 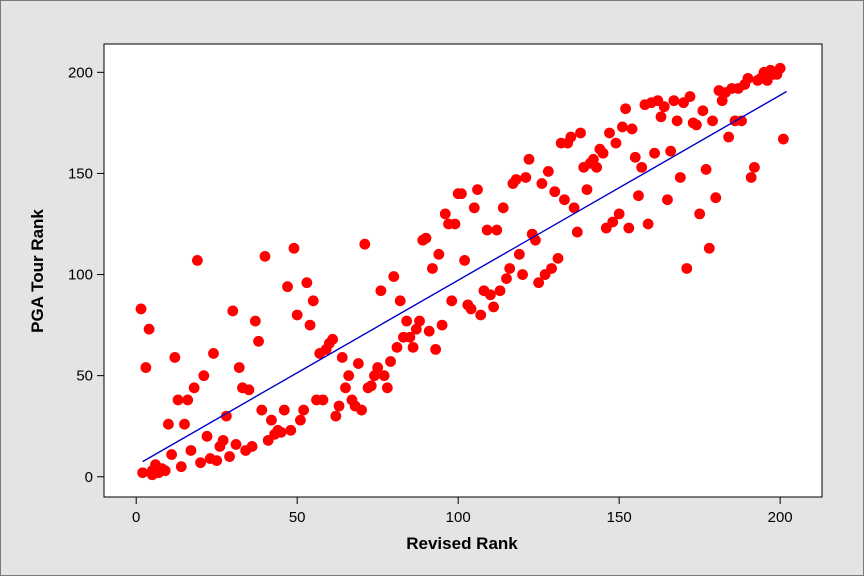 What do you see at coordinates (458, 517) in the screenshot?
I see `x-tick-label: 100` at bounding box center [458, 517].